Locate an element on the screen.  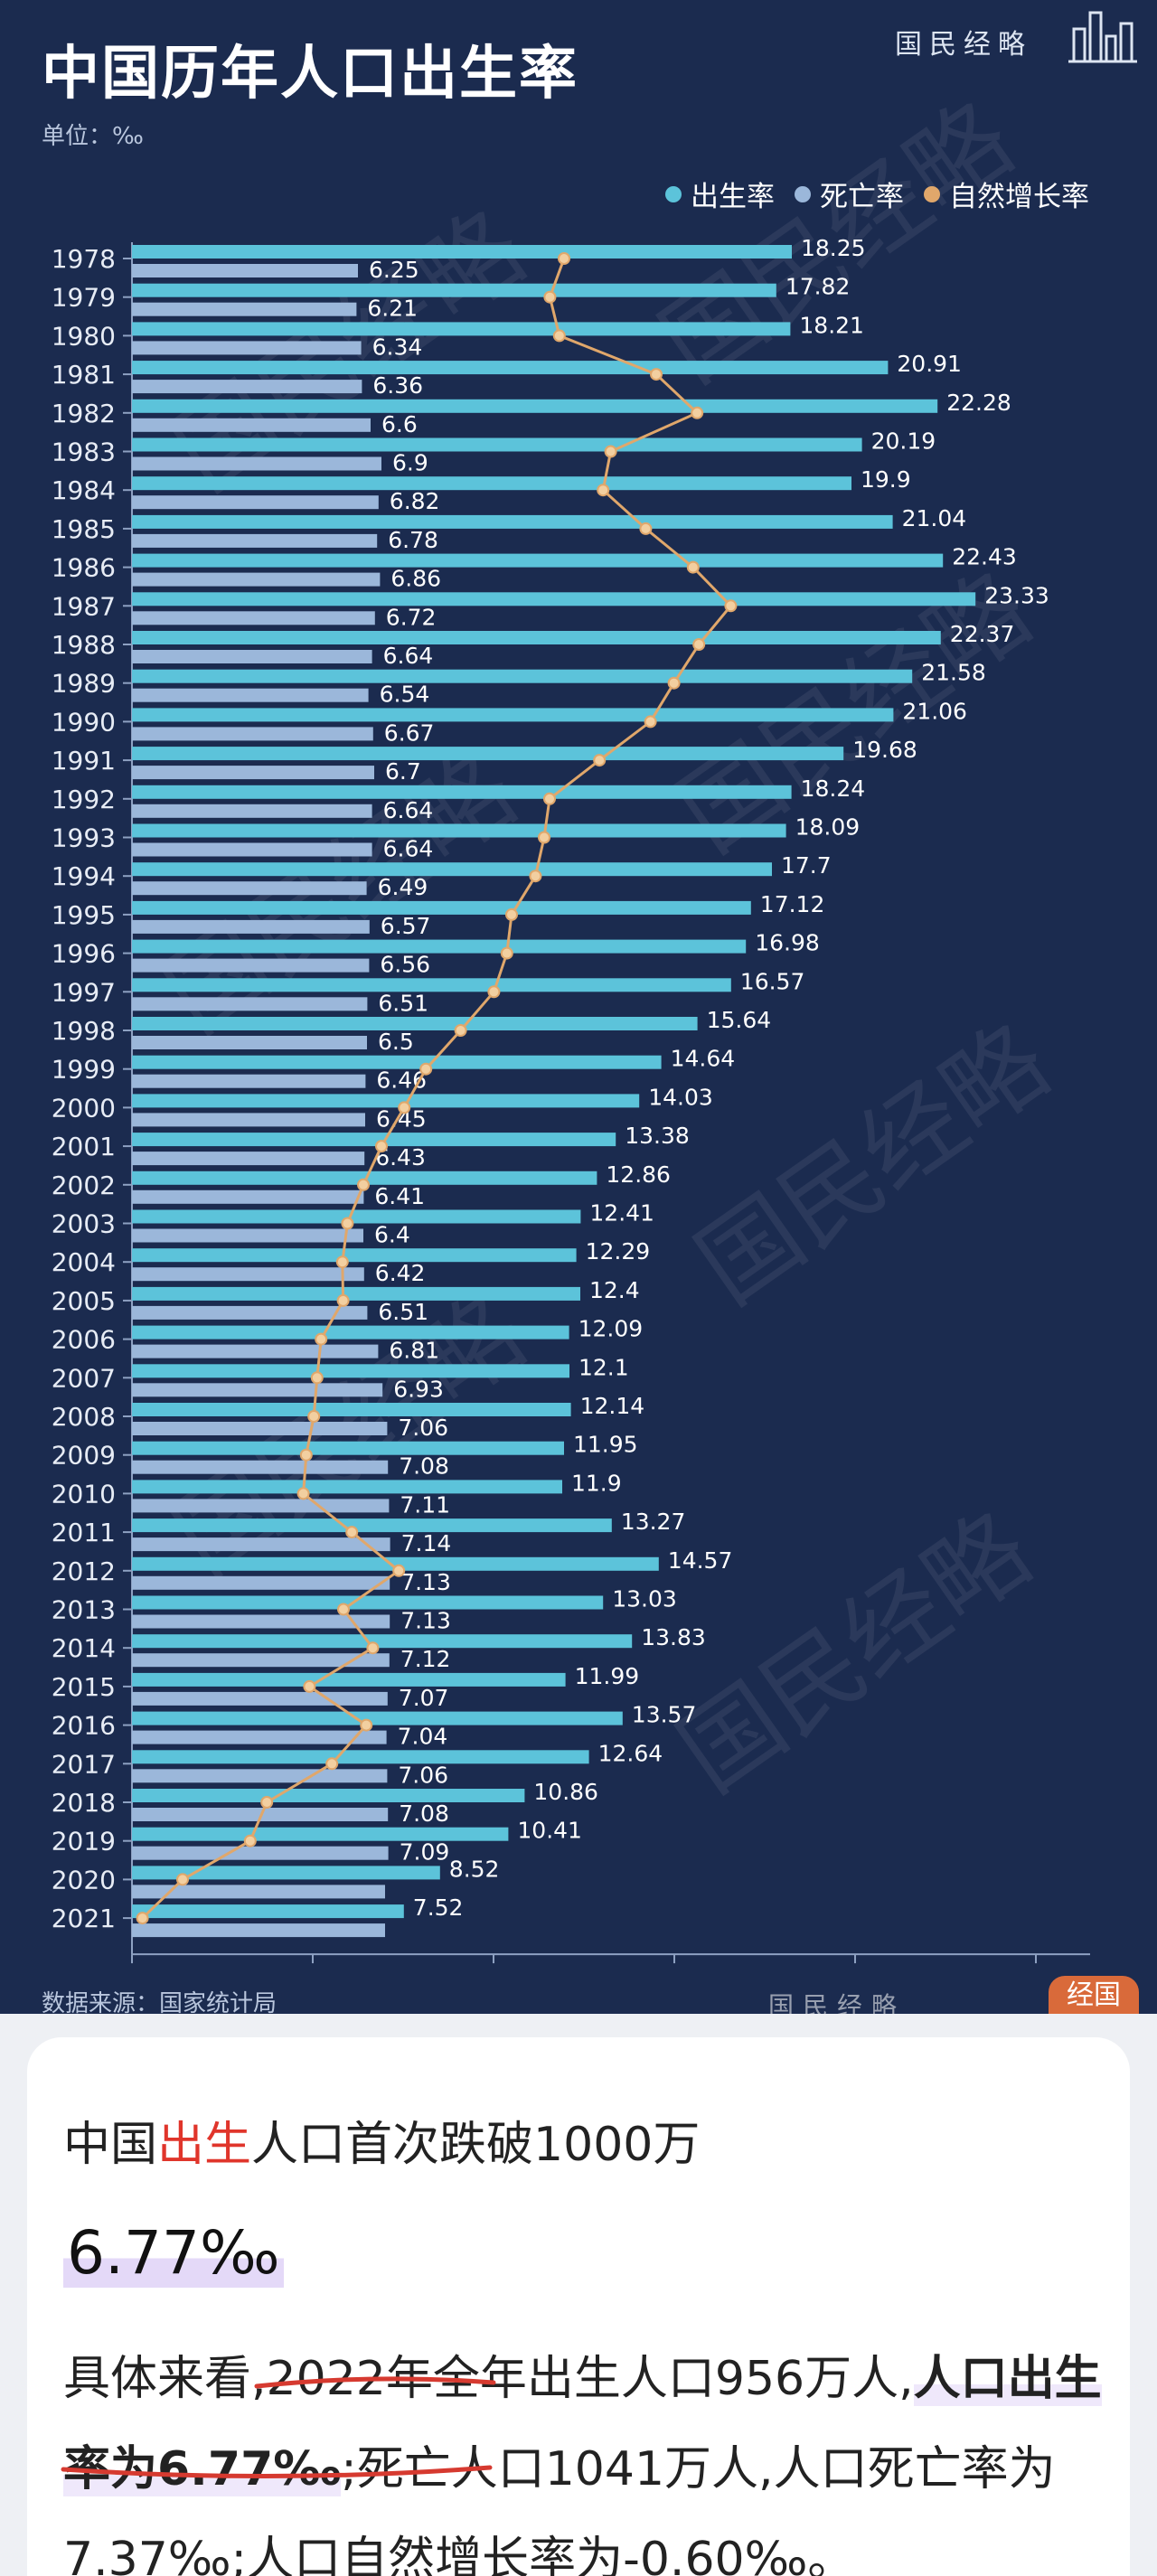
year-label: 1983 is located at coordinates (84, 452).